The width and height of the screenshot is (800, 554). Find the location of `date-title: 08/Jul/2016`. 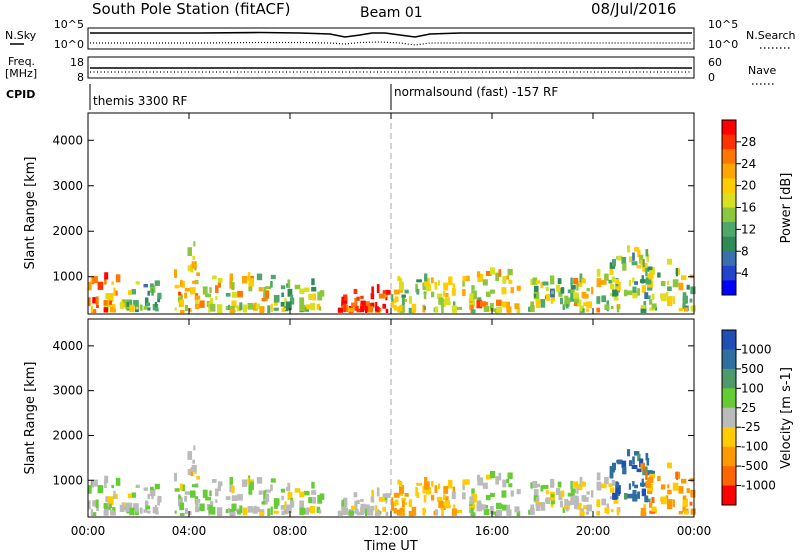

date-title: 08/Jul/2016 is located at coordinates (633, 9).